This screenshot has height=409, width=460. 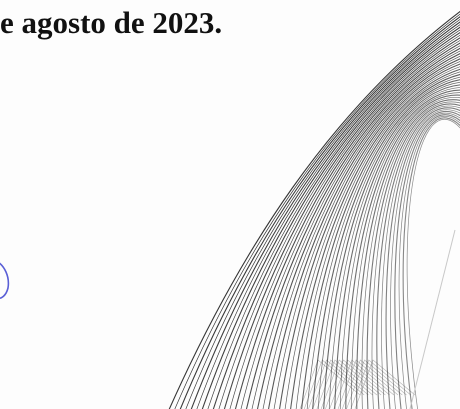 I want to click on page-edge-line, so click(x=432, y=319).